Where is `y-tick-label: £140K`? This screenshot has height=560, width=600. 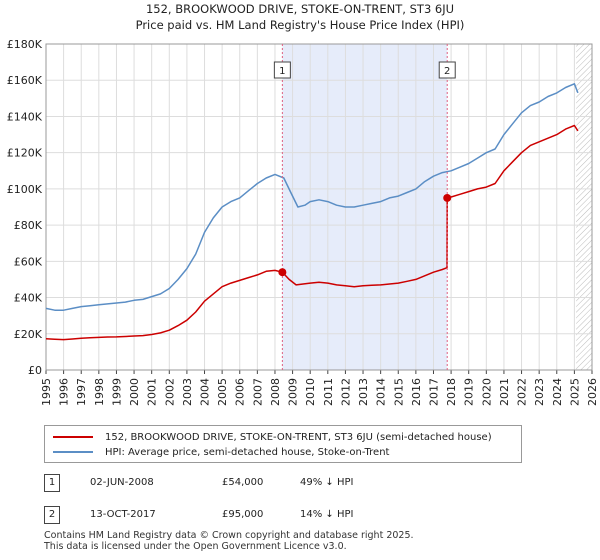 y-tick-label: £140K is located at coordinates (25, 116).